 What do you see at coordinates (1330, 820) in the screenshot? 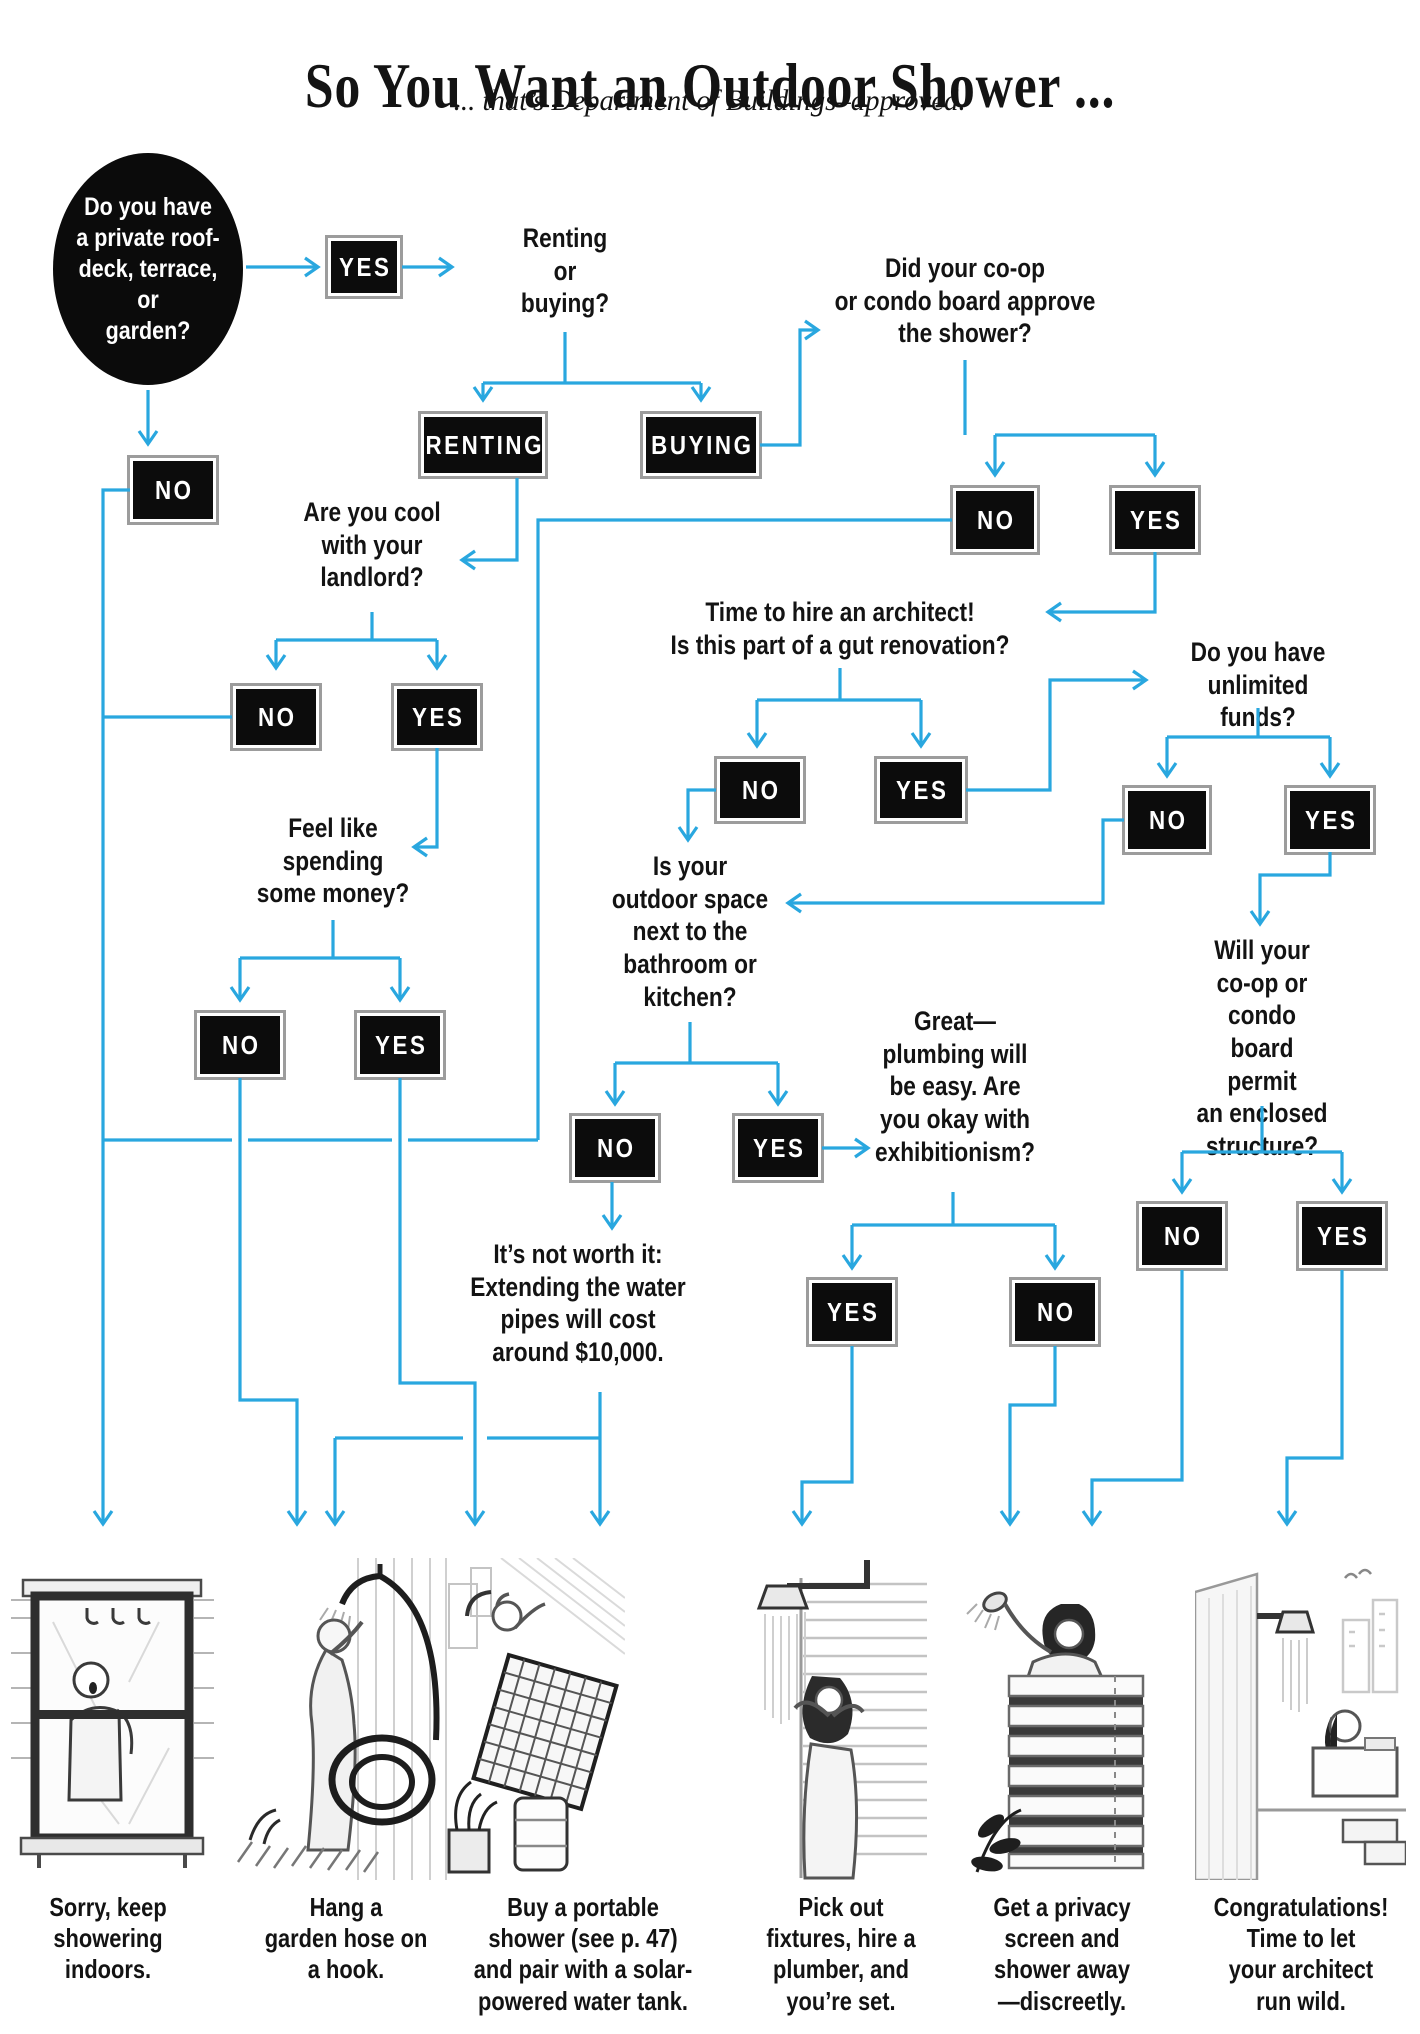
I see `badge-funds-yes: YES` at bounding box center [1330, 820].